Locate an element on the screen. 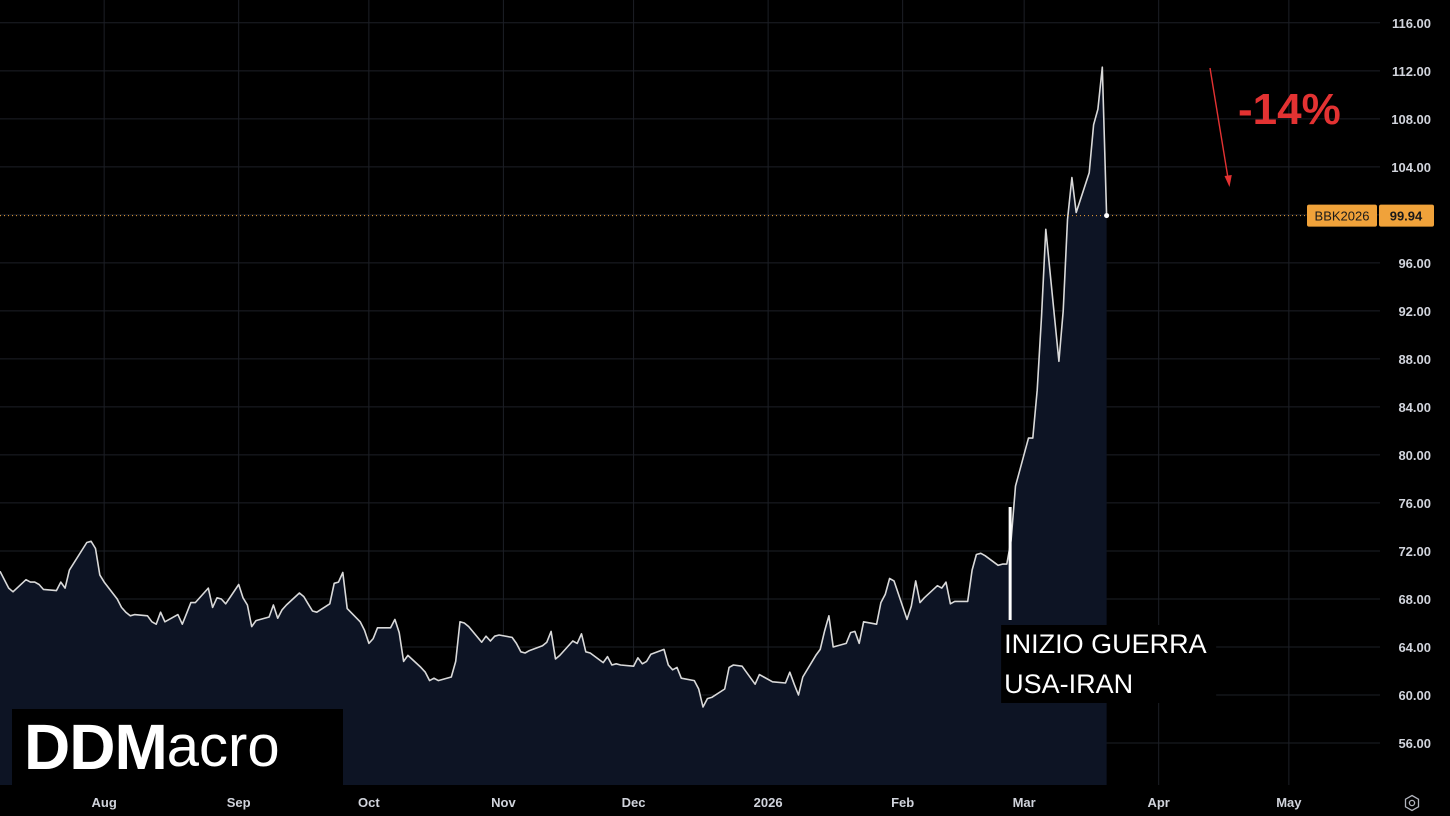 The width and height of the screenshot is (1450, 816). decline-percentage-label: -14% is located at coordinates (1289, 109).